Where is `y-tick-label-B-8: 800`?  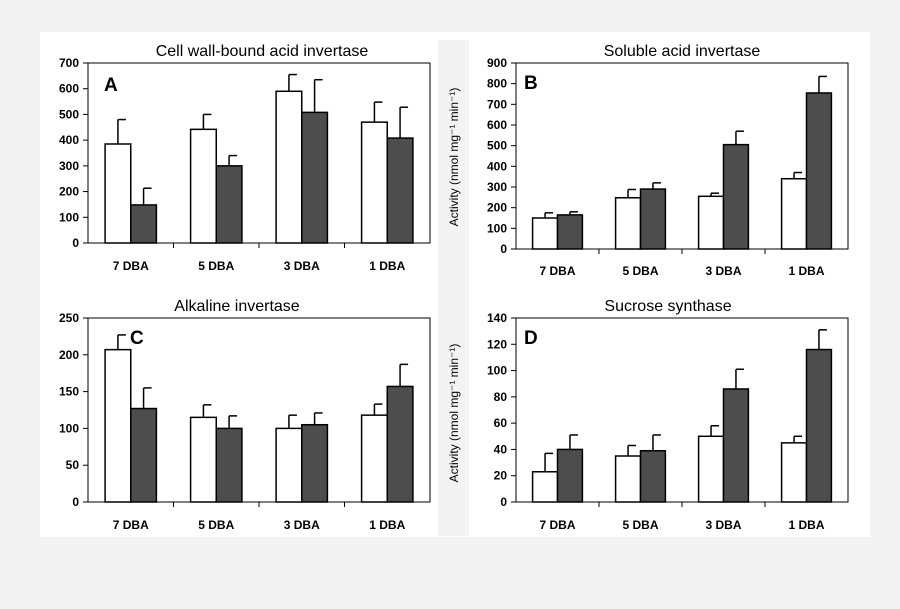 y-tick-label-B-8: 800 is located at coordinates (497, 84).